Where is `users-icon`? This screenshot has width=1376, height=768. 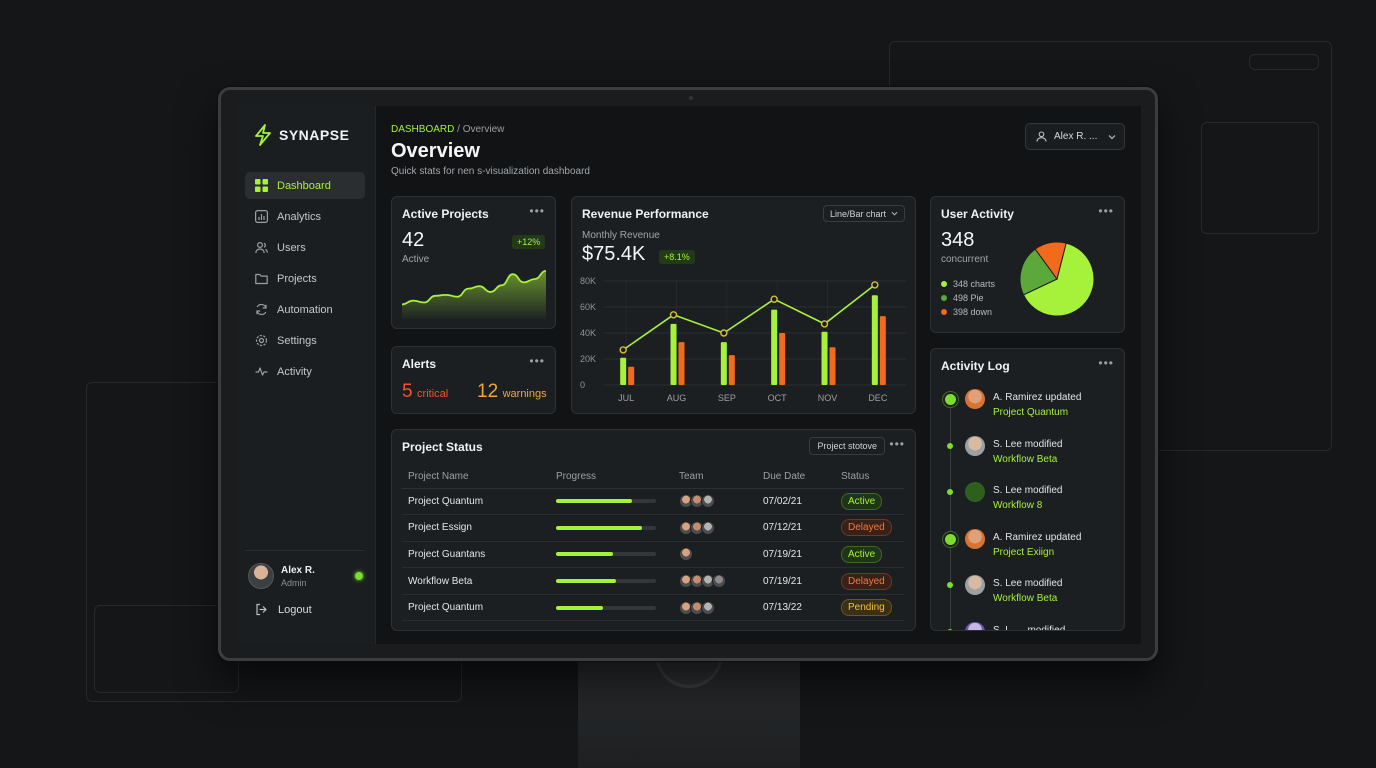
users-icon is located at coordinates (261, 247).